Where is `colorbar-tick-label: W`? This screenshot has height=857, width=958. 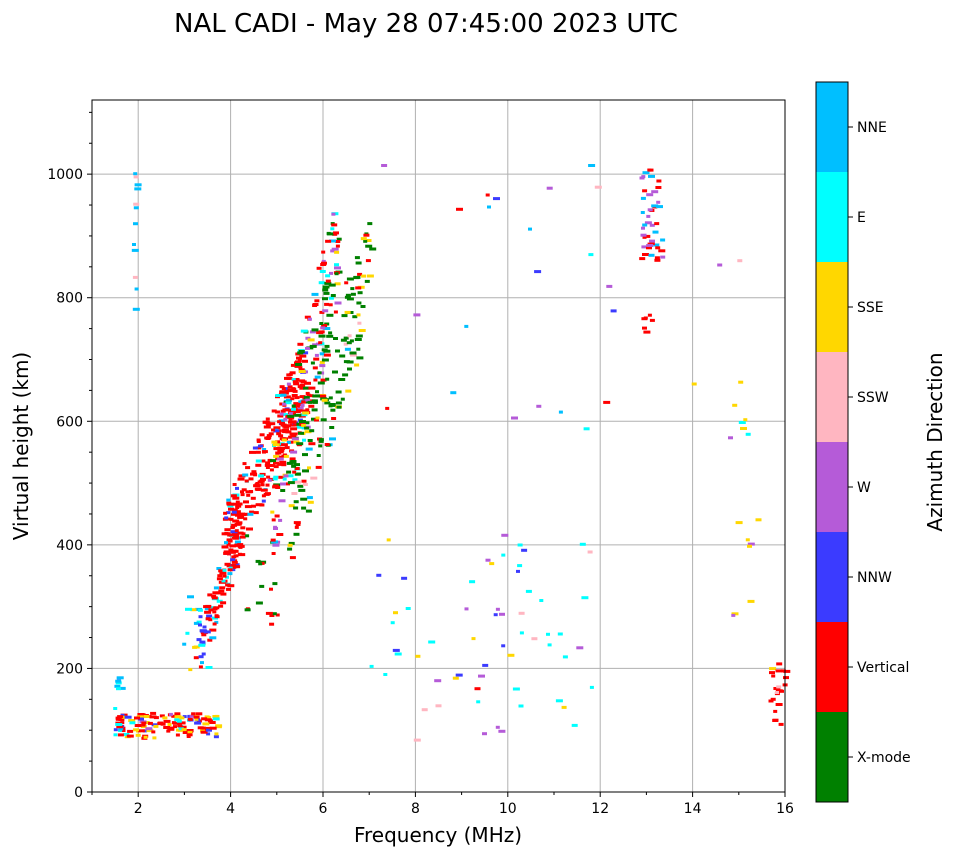 colorbar-tick-label: W is located at coordinates (864, 488).